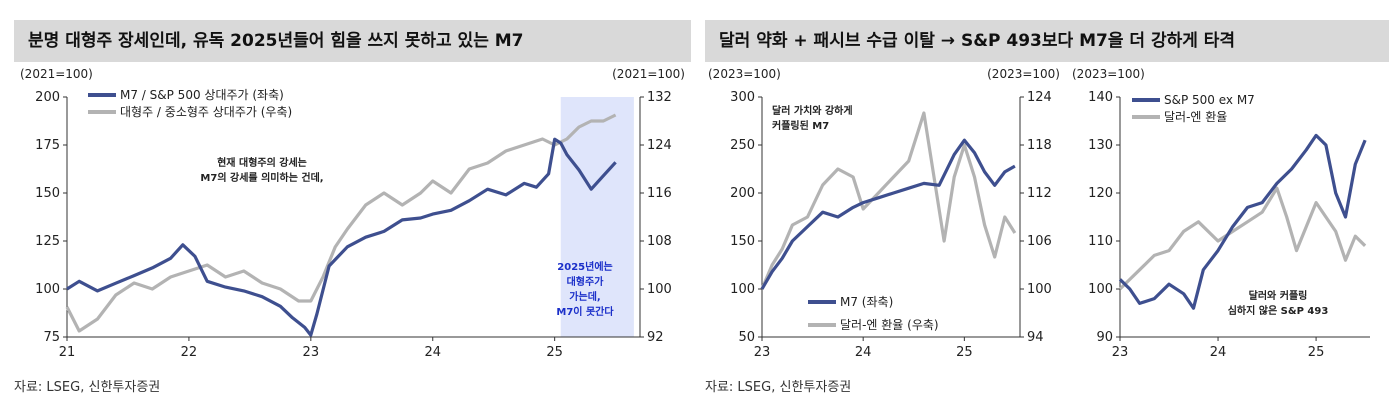 This screenshot has width=1391, height=410. I want to click on x-tick-label: 21, so click(67, 352).